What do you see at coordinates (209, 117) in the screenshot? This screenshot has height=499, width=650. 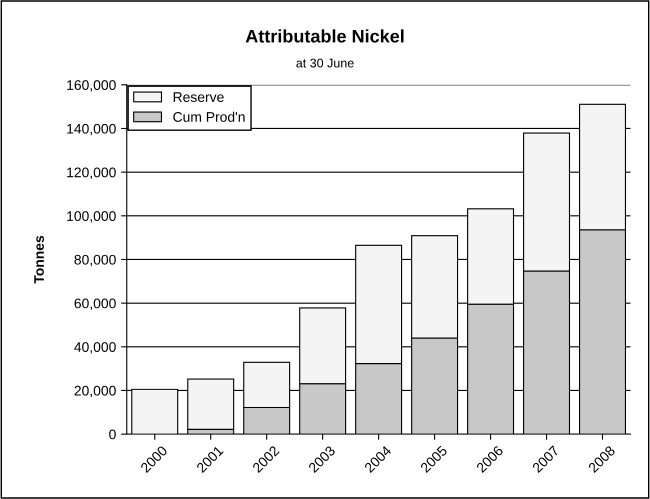 I see `legend-label: Cum Prod'n` at bounding box center [209, 117].